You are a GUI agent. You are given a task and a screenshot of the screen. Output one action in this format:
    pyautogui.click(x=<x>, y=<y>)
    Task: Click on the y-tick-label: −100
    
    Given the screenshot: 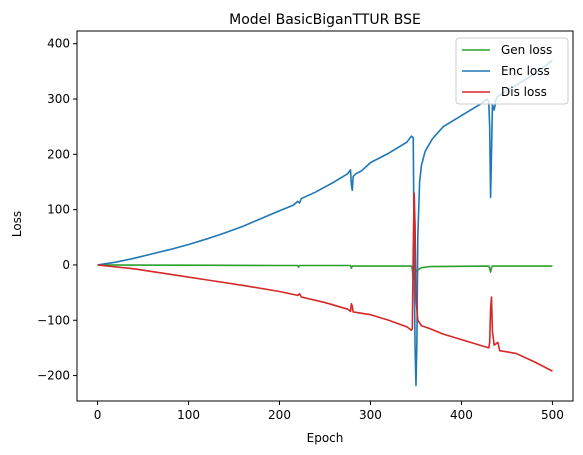 What is the action you would take?
    pyautogui.click(x=53, y=320)
    